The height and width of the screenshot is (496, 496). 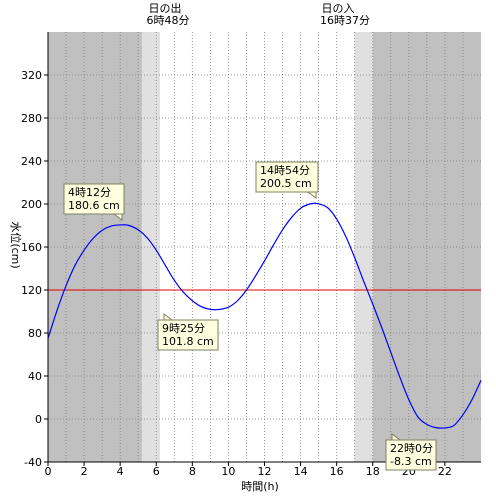 I want to click on sunset-label: 日の入, so click(x=338, y=8).